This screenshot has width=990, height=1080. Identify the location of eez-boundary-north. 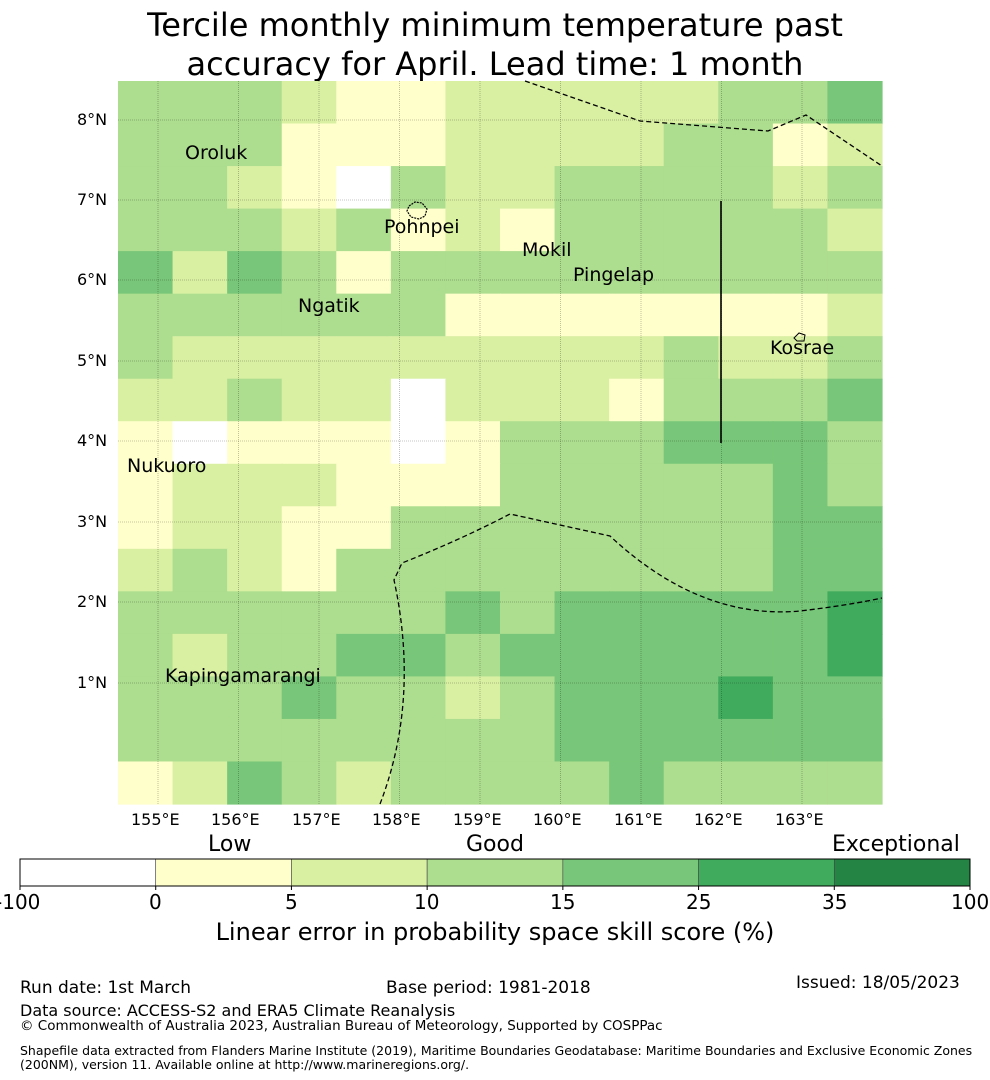
(703, 123).